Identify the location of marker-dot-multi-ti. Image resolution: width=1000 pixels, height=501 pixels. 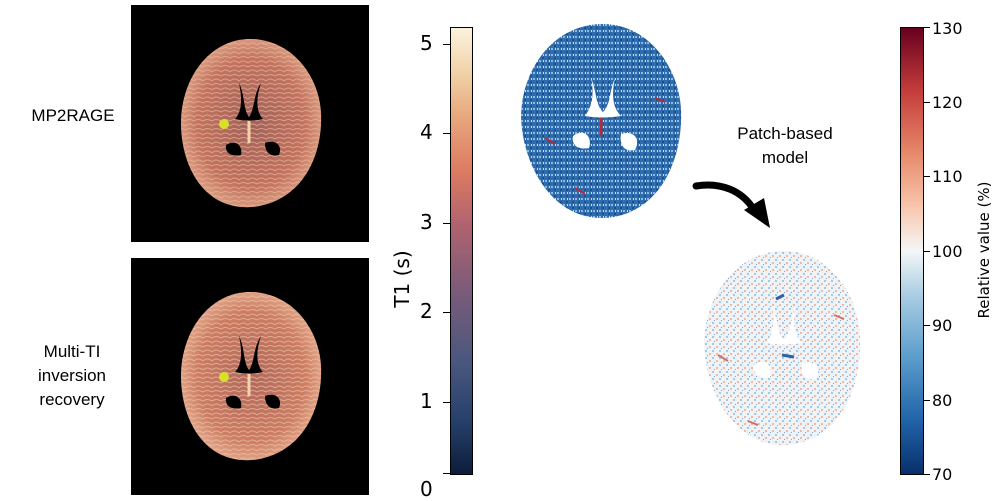
(224, 377).